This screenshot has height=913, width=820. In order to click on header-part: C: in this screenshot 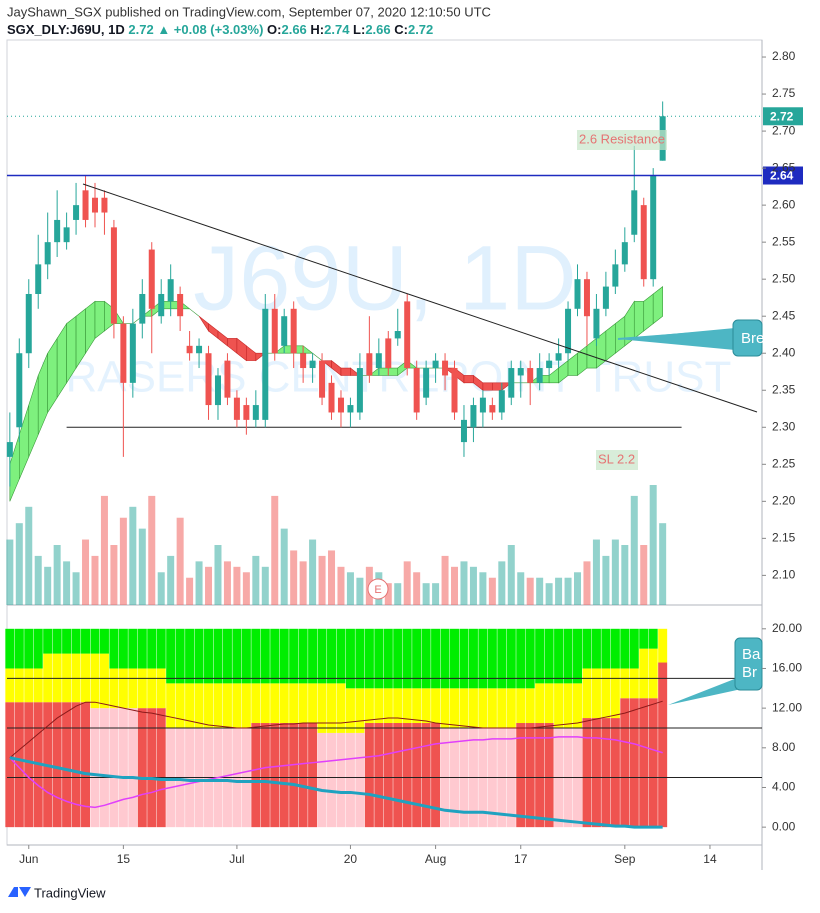, I will do `click(401, 29)`.